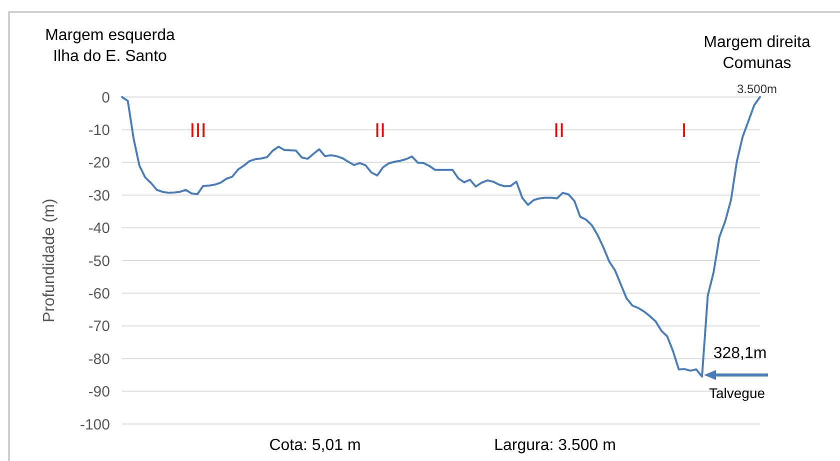 The image size is (840, 461). What do you see at coordinates (555, 445) in the screenshot?
I see `text: Largura: 3.500 m` at bounding box center [555, 445].